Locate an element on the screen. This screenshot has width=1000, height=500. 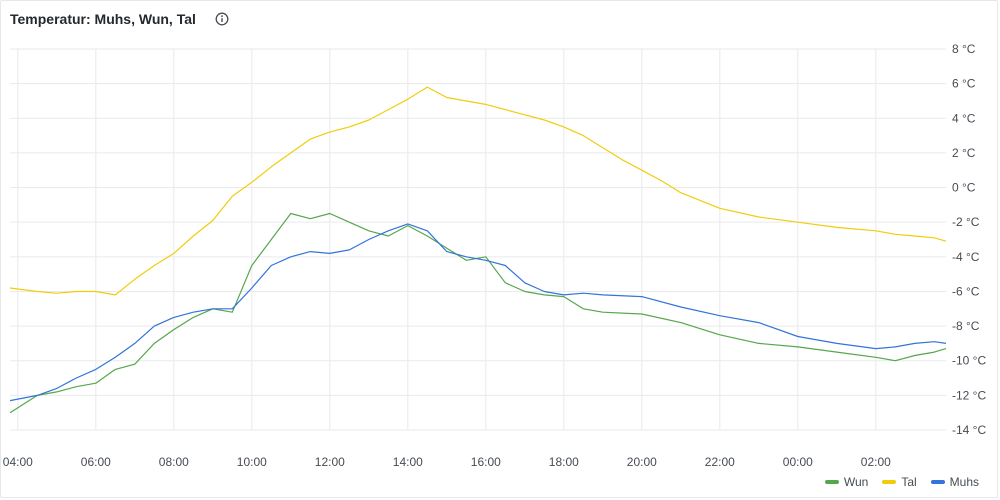
panel-header: Temperatur: Muhs, Wun, Tal is located at coordinates (120, 19).